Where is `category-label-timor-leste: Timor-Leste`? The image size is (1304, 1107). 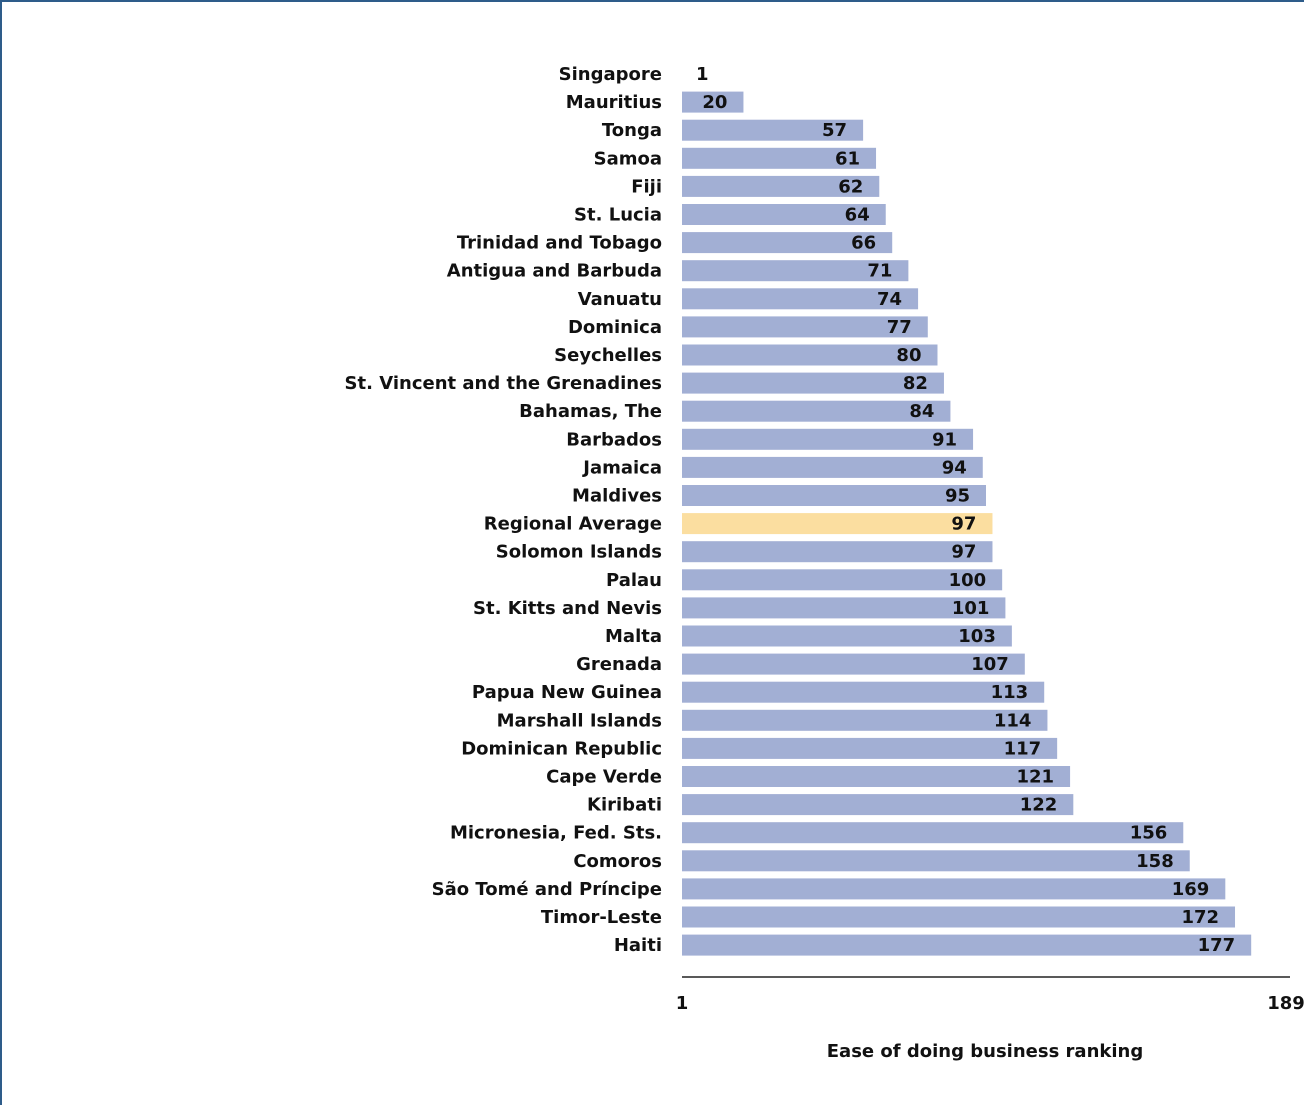
category-label-timor-leste: Timor-Leste is located at coordinates (601, 917).